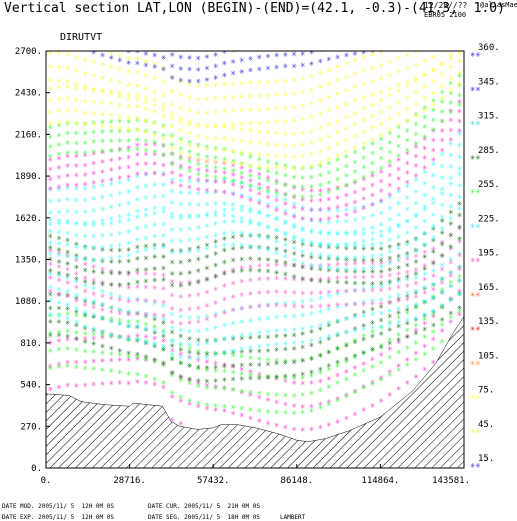 This screenshot has height=521, width=517. Describe the element at coordinates (475, 398) in the screenshot. I see `legend-swatch: ✳✳` at that location.